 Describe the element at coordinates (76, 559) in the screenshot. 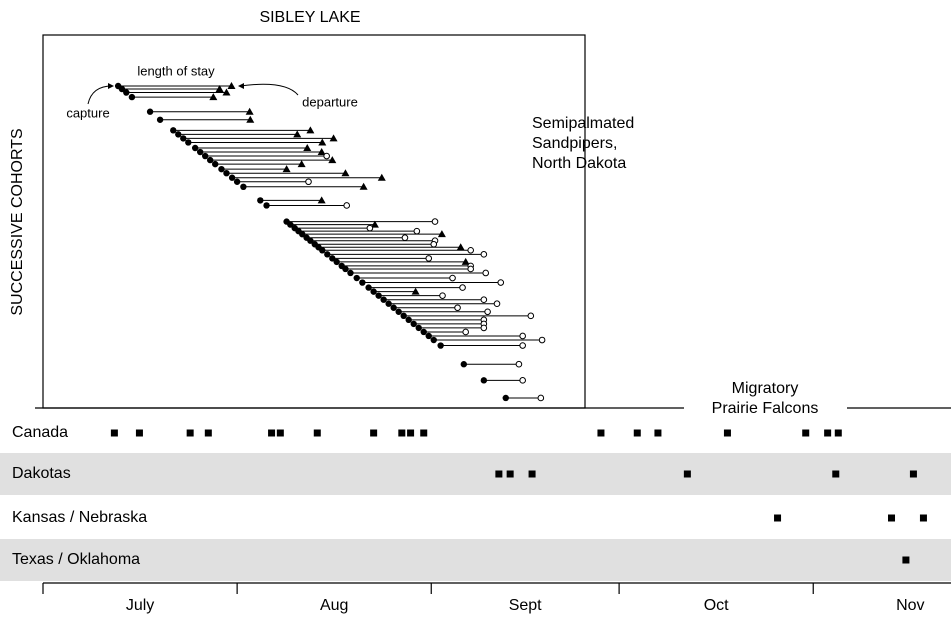

I see `row-label: Texas / Oklahoma` at that location.